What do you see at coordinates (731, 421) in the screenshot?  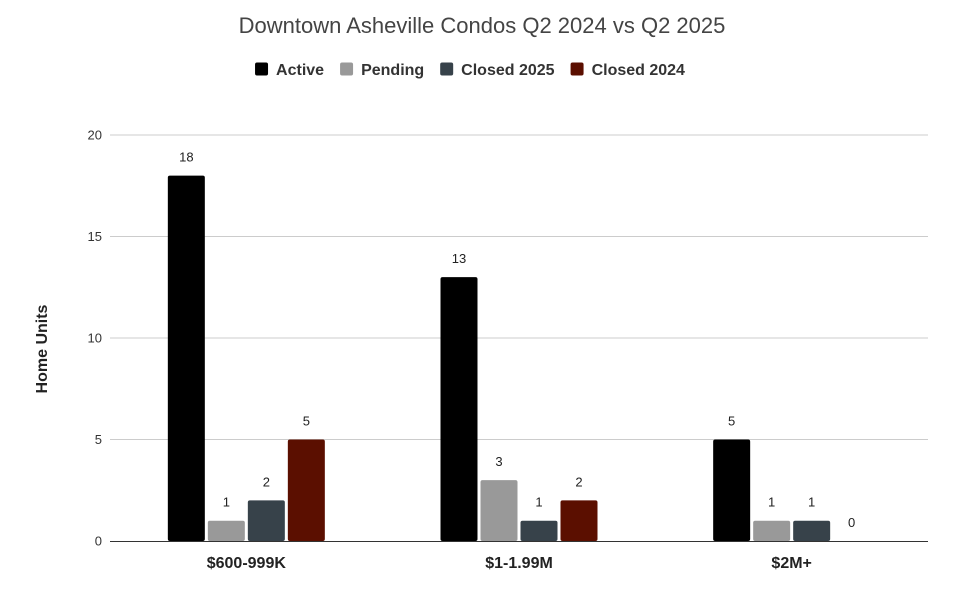 I see `data-label-active-2m: 5` at bounding box center [731, 421].